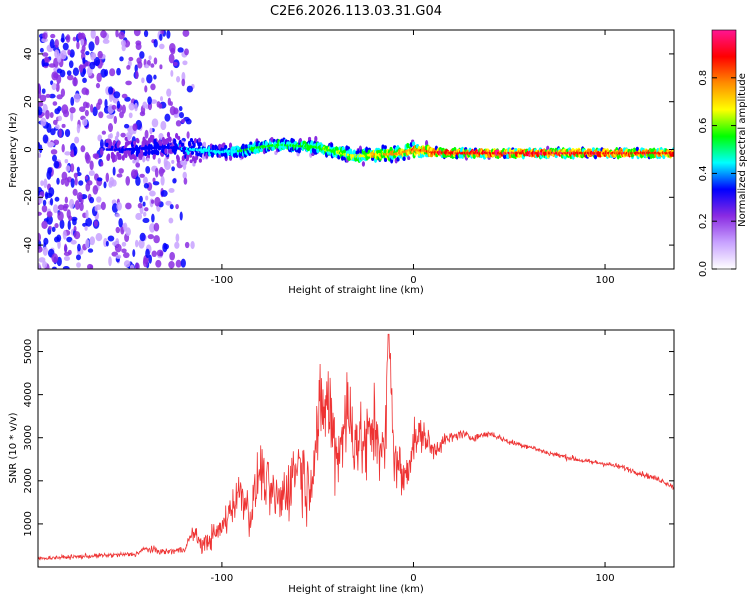 This screenshot has height=600, width=750. What do you see at coordinates (703, 269) in the screenshot?
I see `colorbar-tick-label: 0.0` at bounding box center [703, 269].